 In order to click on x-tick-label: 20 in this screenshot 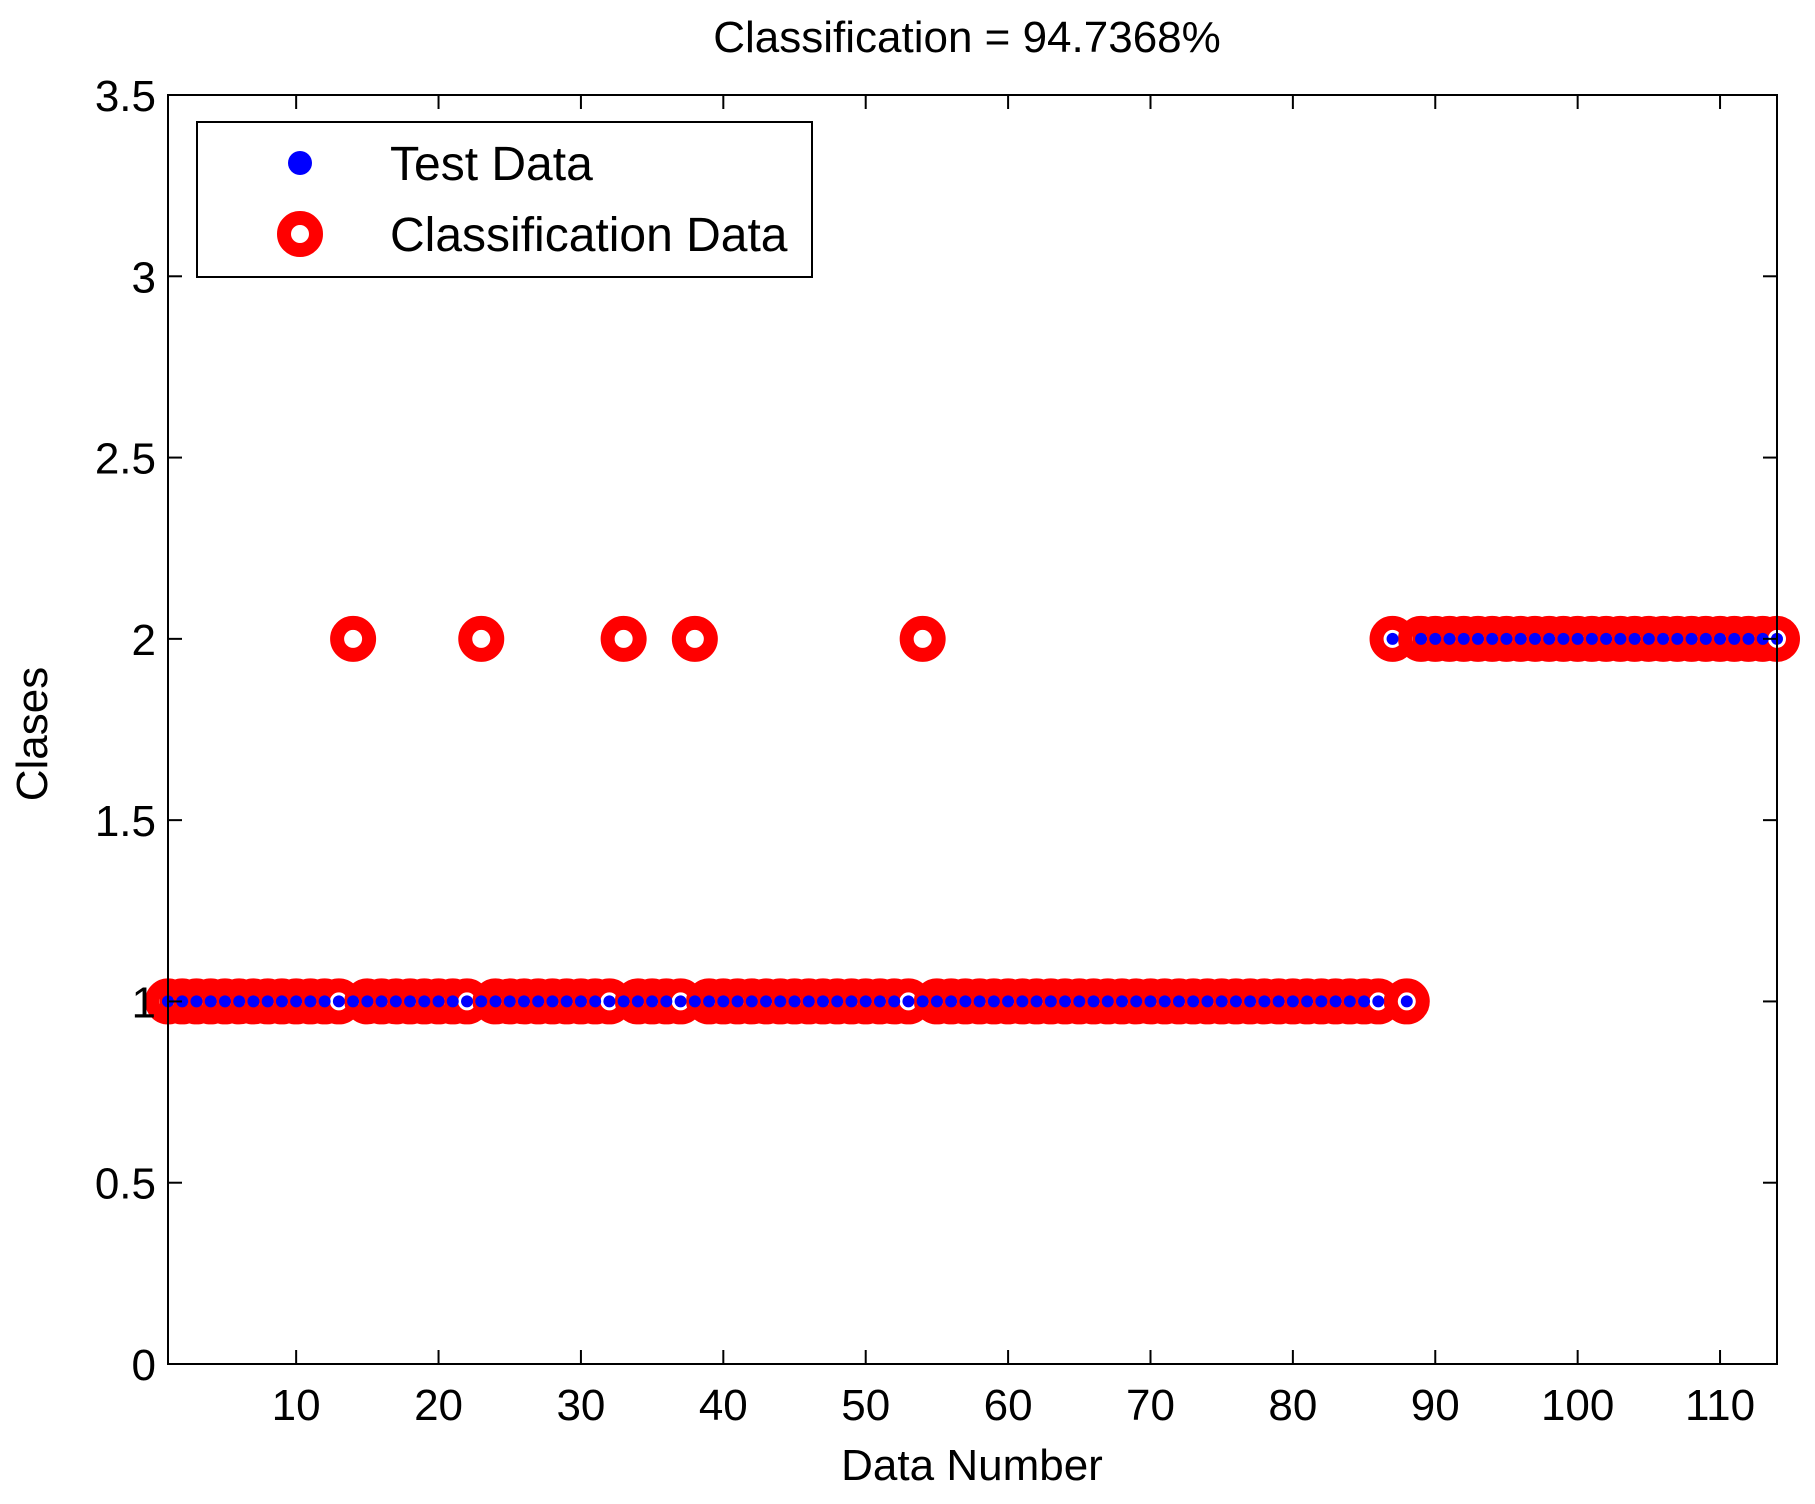, I will do `click(438, 1405)`.